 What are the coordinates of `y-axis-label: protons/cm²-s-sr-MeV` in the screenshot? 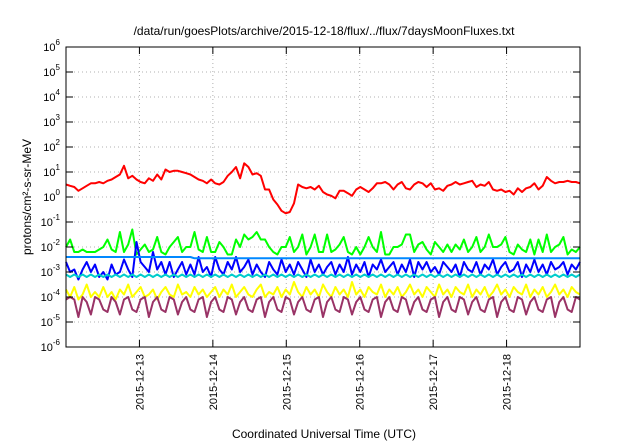 It's located at (27, 197).